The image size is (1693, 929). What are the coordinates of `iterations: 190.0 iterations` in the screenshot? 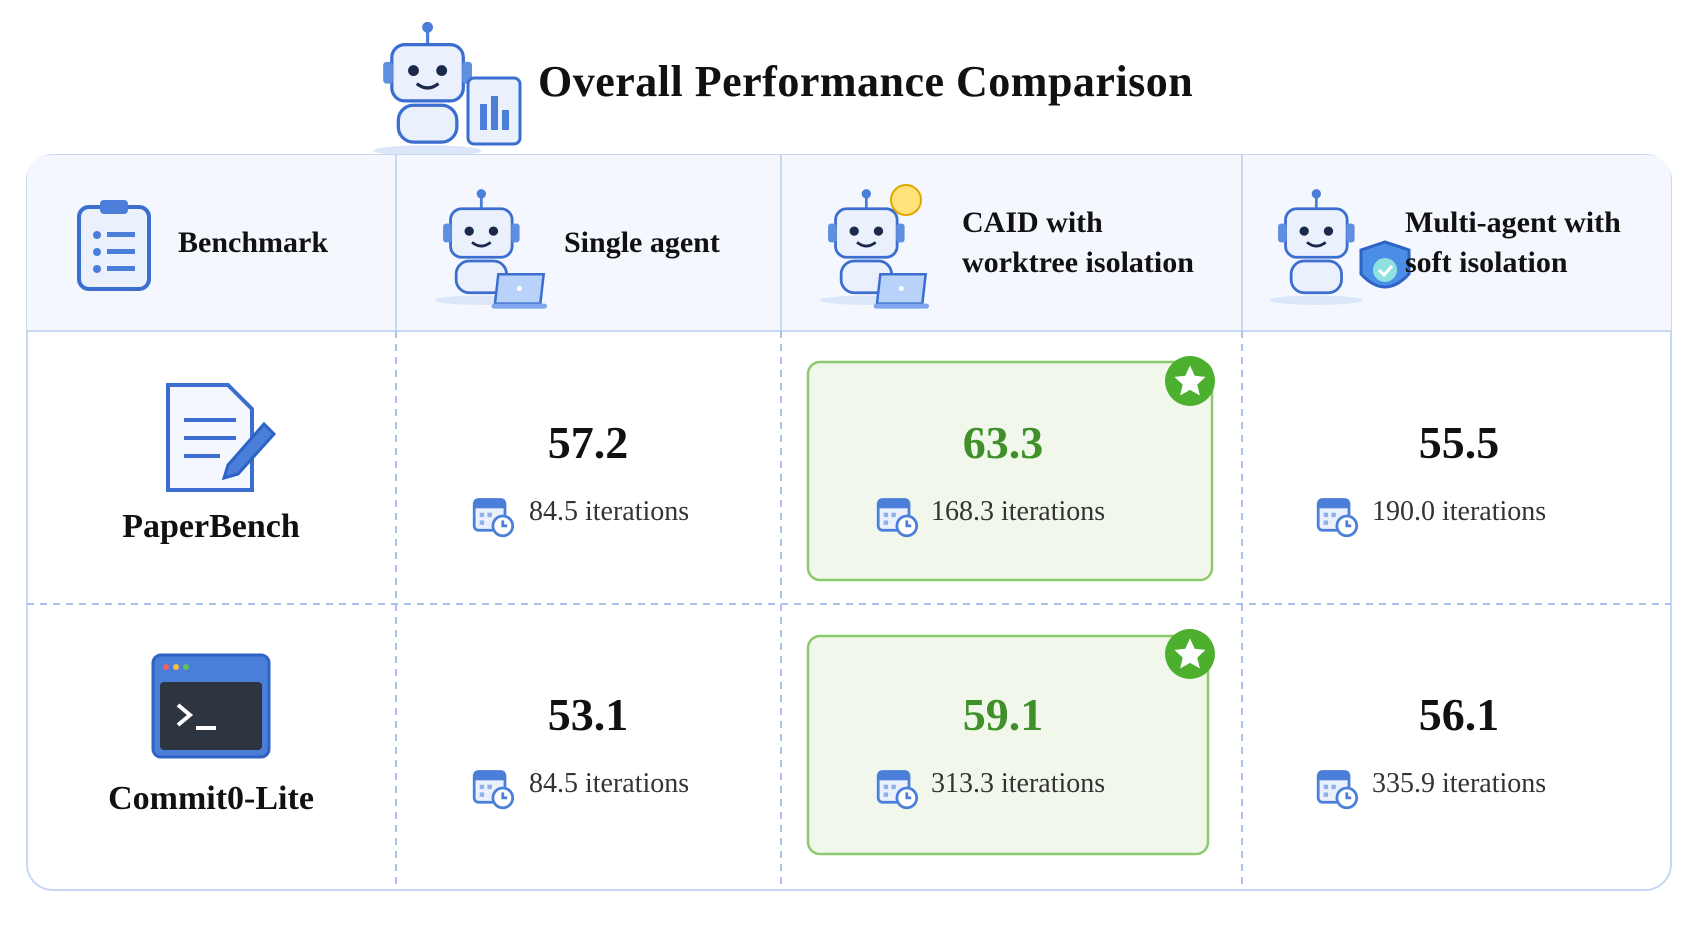 It's located at (1459, 511).